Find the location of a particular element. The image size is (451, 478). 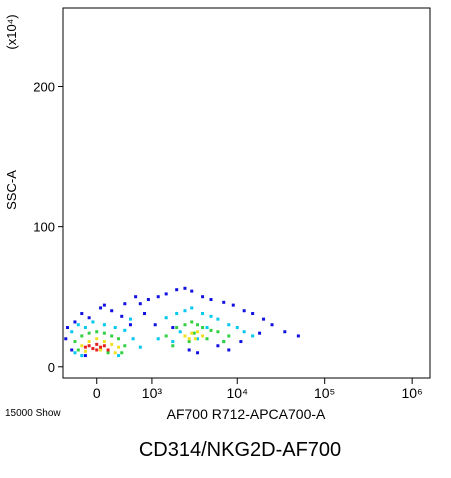

chart-title: CD314/NKG2D-AF700 is located at coordinates (240, 450).